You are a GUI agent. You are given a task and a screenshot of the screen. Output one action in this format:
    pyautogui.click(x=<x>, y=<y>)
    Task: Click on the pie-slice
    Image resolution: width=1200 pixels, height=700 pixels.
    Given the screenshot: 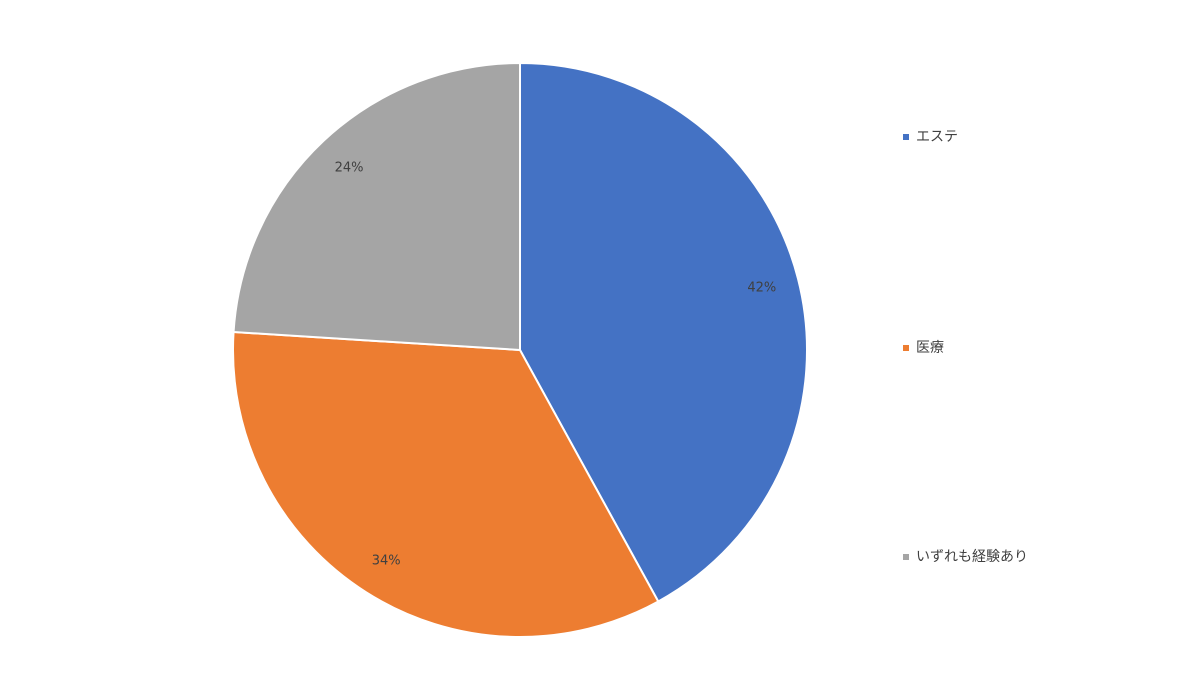 What is the action you would take?
    pyautogui.click(x=376, y=206)
    